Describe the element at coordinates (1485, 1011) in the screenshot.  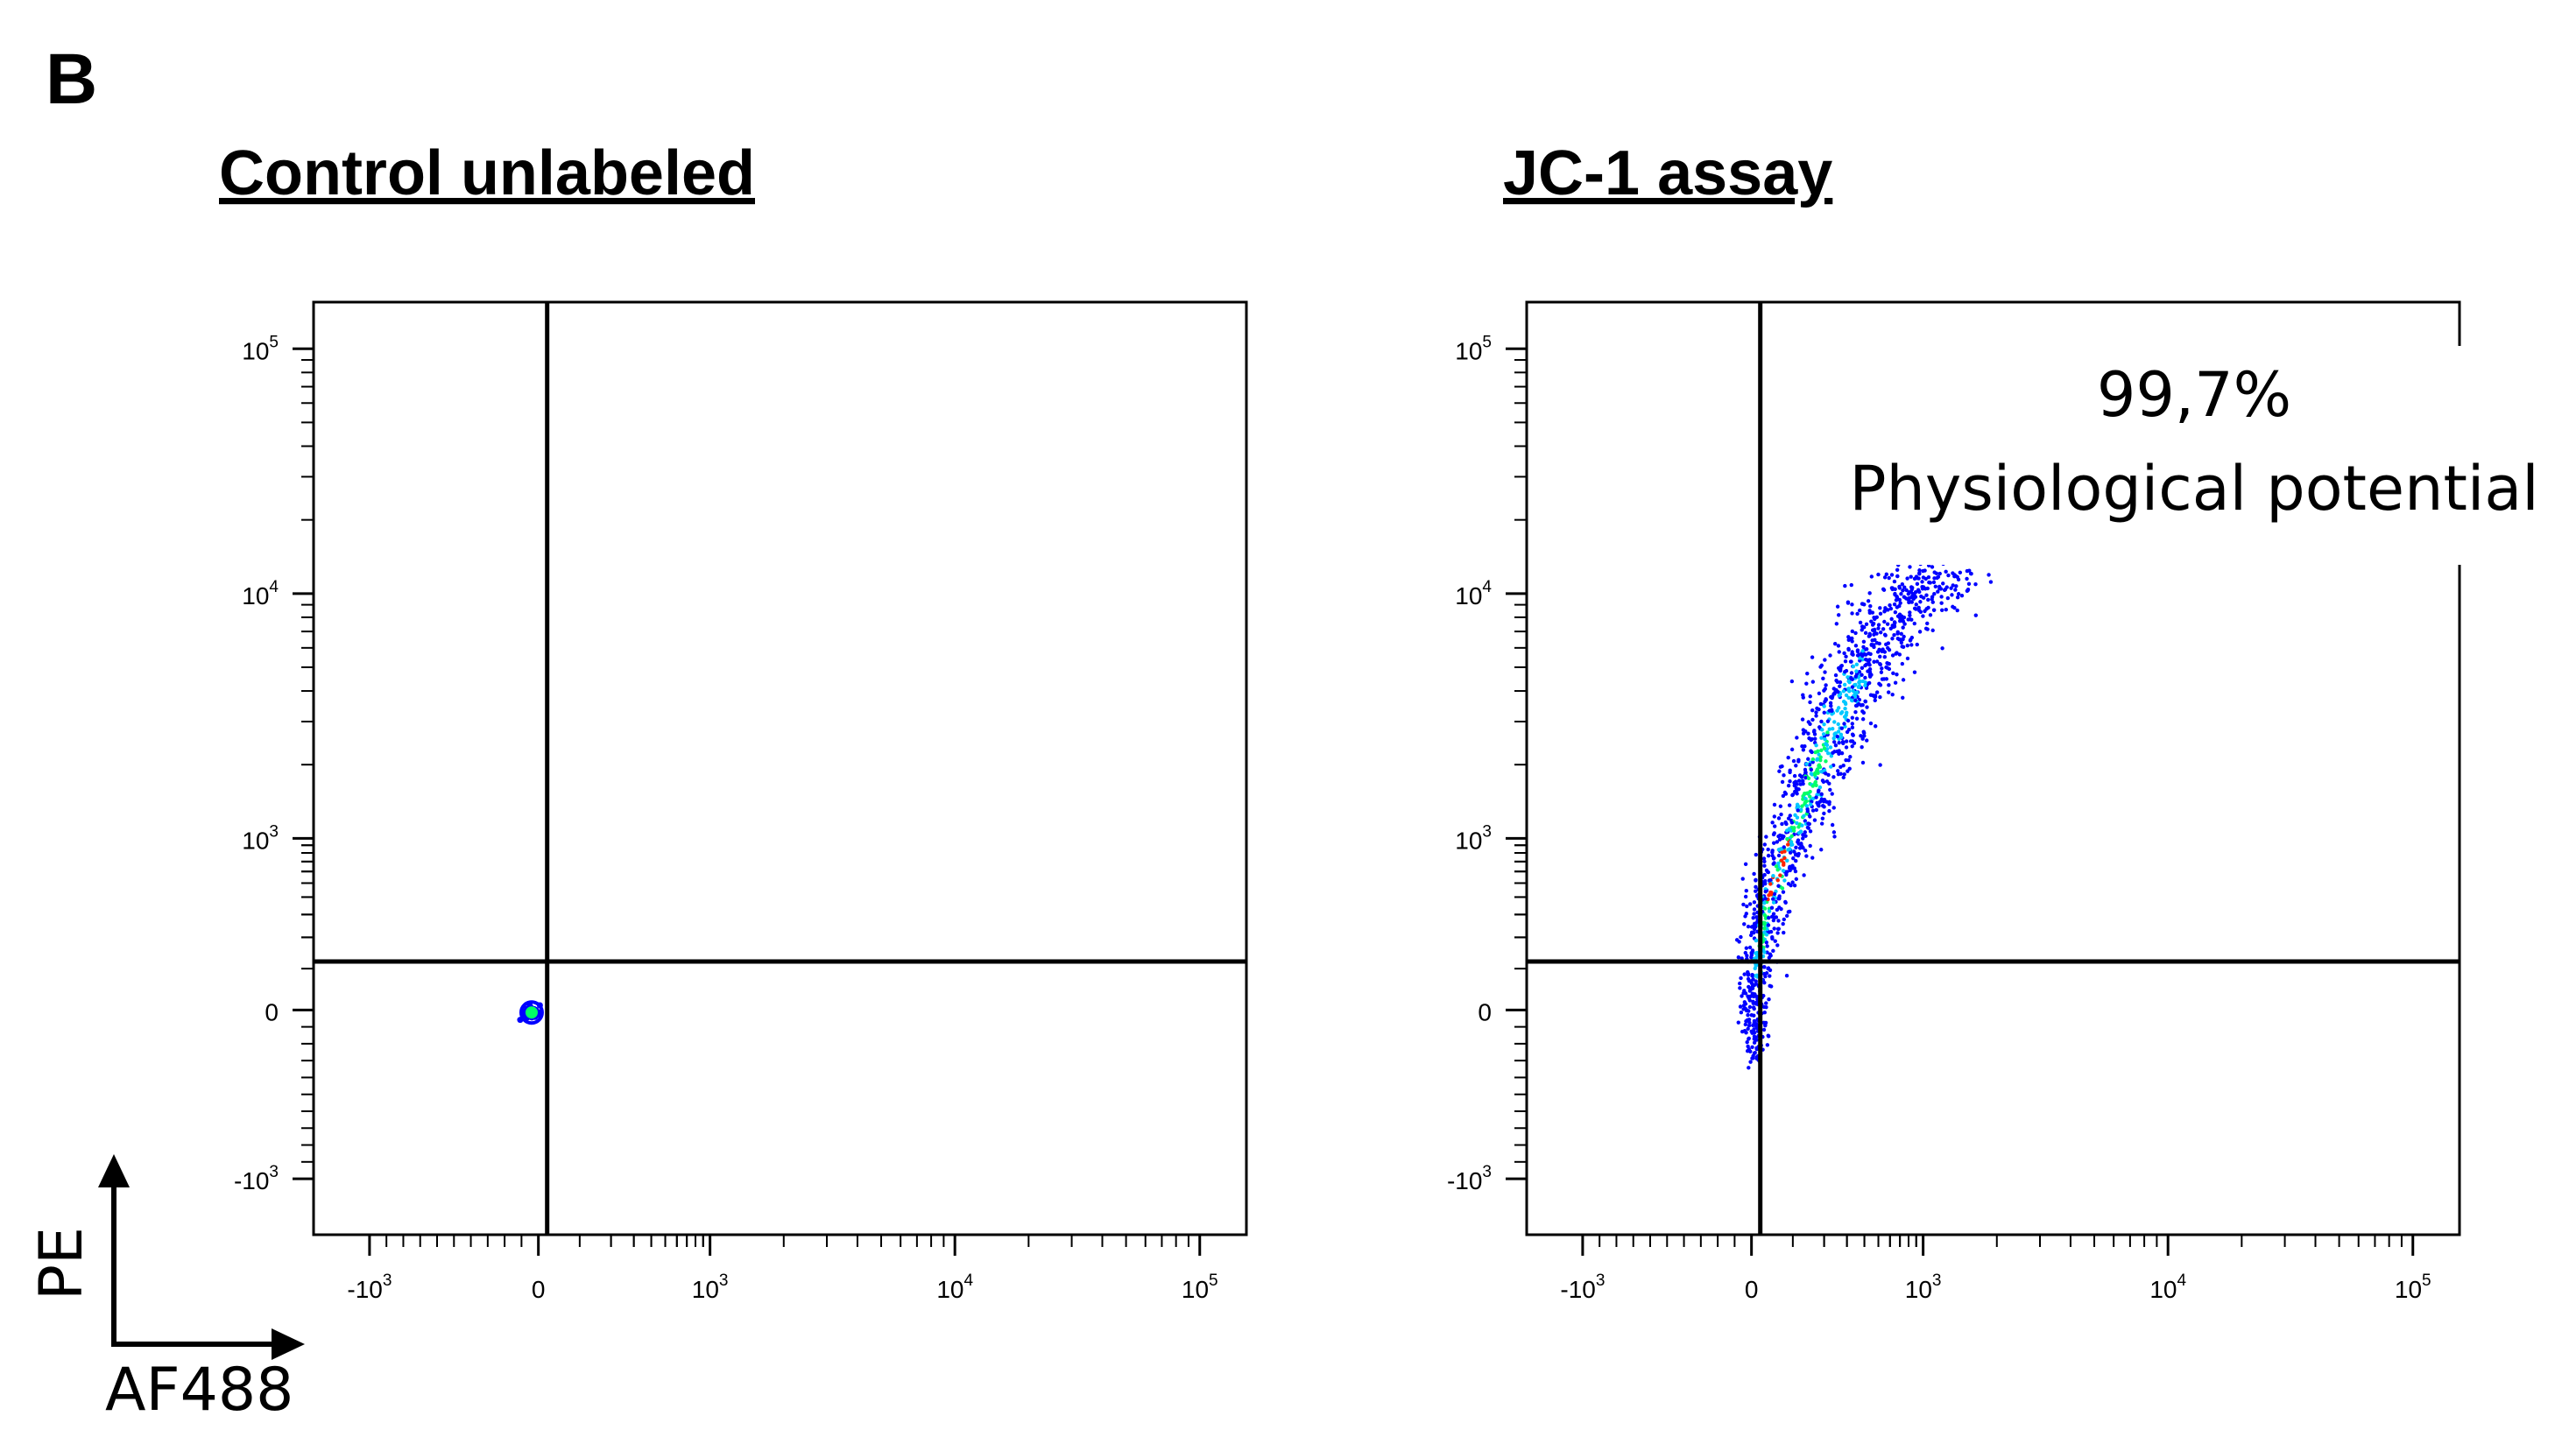
I see `y-tick-label: 0` at that location.